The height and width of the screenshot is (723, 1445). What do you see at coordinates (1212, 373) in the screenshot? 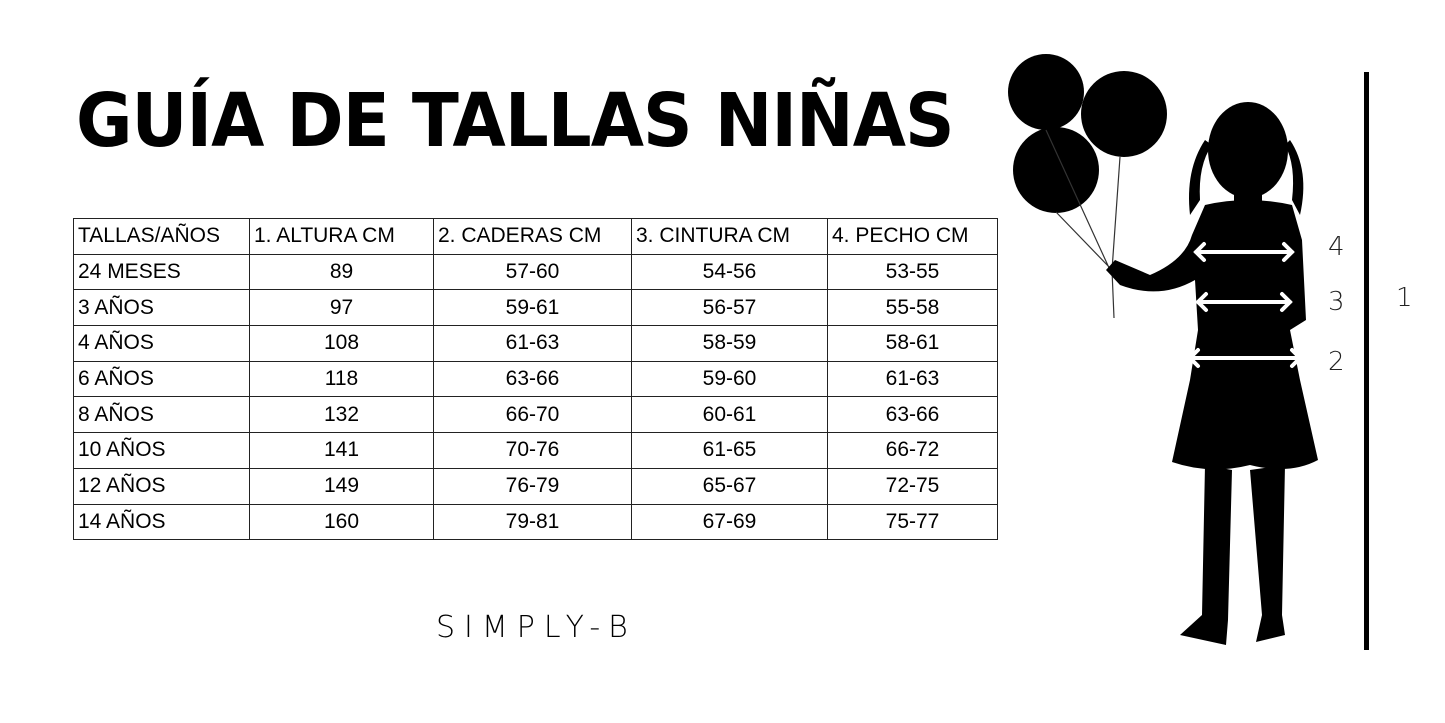
I see `girl-silhouette` at bounding box center [1212, 373].